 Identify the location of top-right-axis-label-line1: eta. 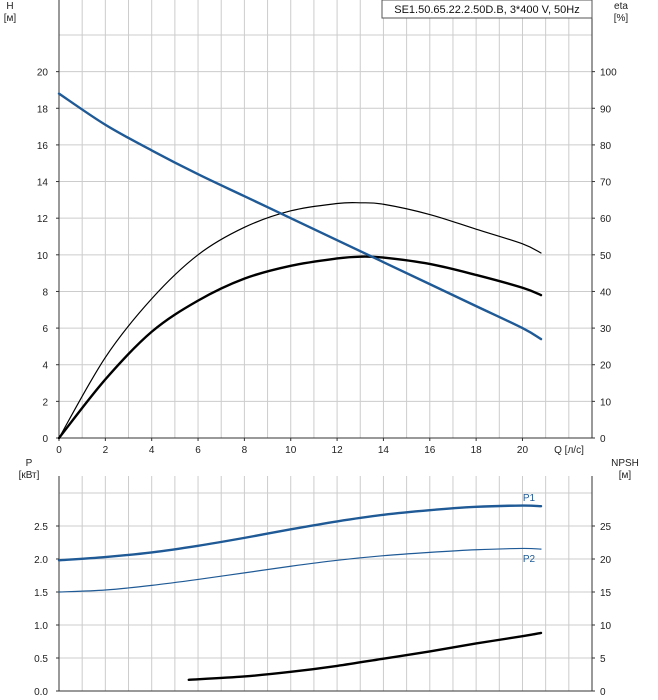
(621, 6).